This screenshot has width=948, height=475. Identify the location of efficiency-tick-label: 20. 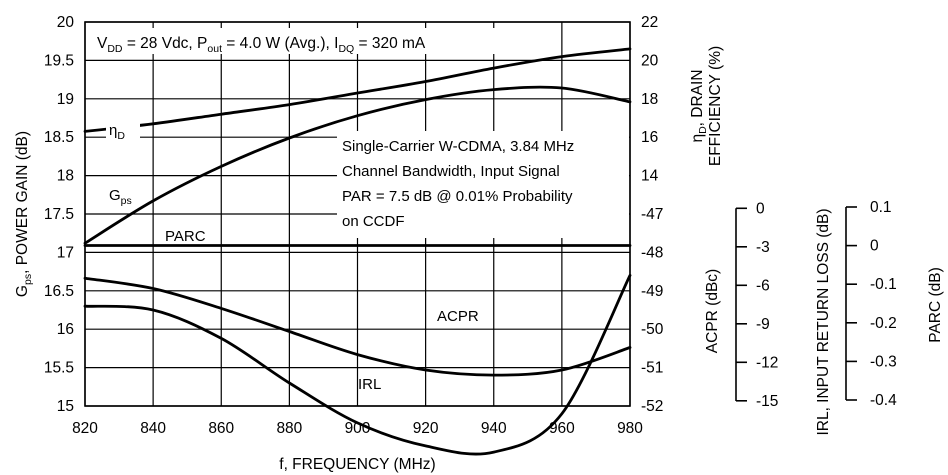
(650, 60).